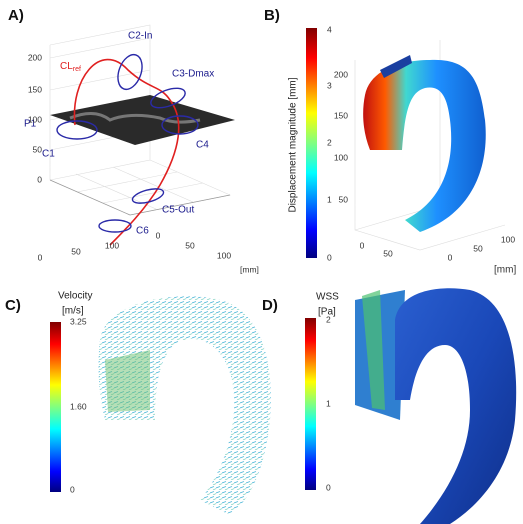 This screenshot has width=523, height=524. What do you see at coordinates (168, 98) in the screenshot?
I see `plane-c3` at bounding box center [168, 98].